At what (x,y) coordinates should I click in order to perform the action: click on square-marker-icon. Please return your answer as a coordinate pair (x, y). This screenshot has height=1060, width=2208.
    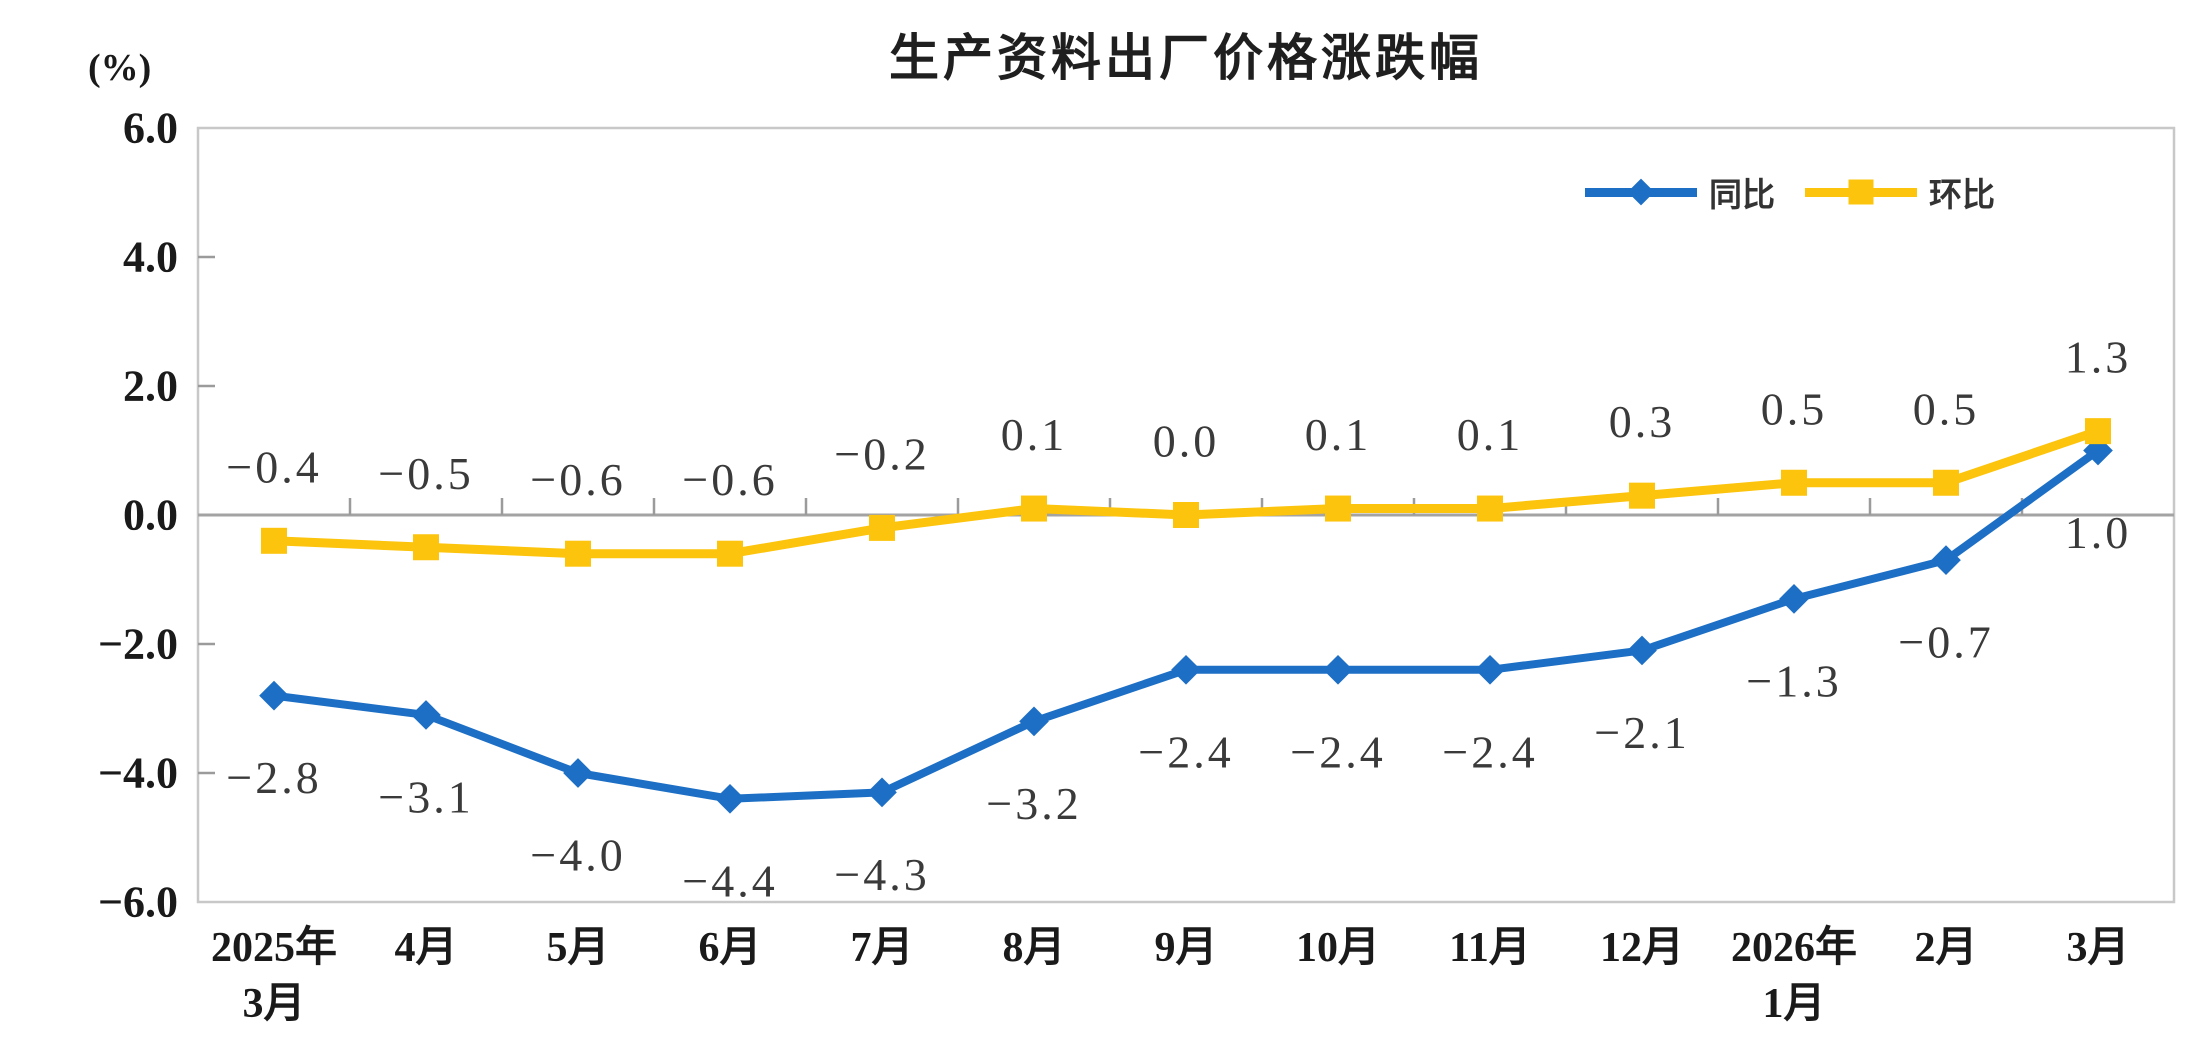
    Looking at the image, I should click on (1861, 192).